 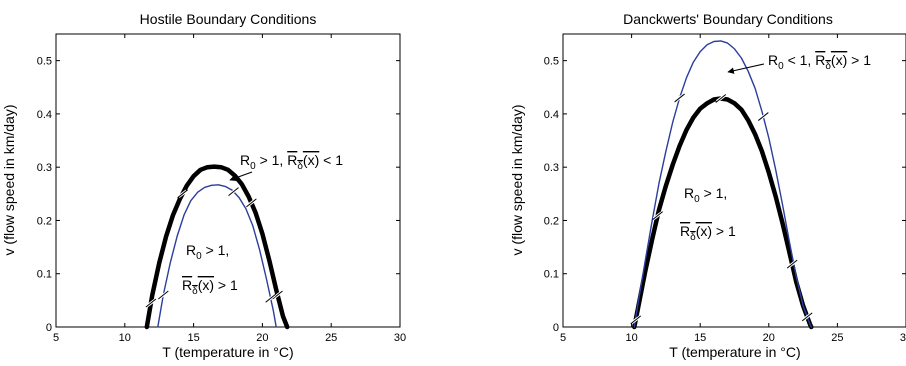 What do you see at coordinates (291, 162) in the screenshot?
I see `annotation-text: R0 > 1, Rδ(x) < 1` at bounding box center [291, 162].